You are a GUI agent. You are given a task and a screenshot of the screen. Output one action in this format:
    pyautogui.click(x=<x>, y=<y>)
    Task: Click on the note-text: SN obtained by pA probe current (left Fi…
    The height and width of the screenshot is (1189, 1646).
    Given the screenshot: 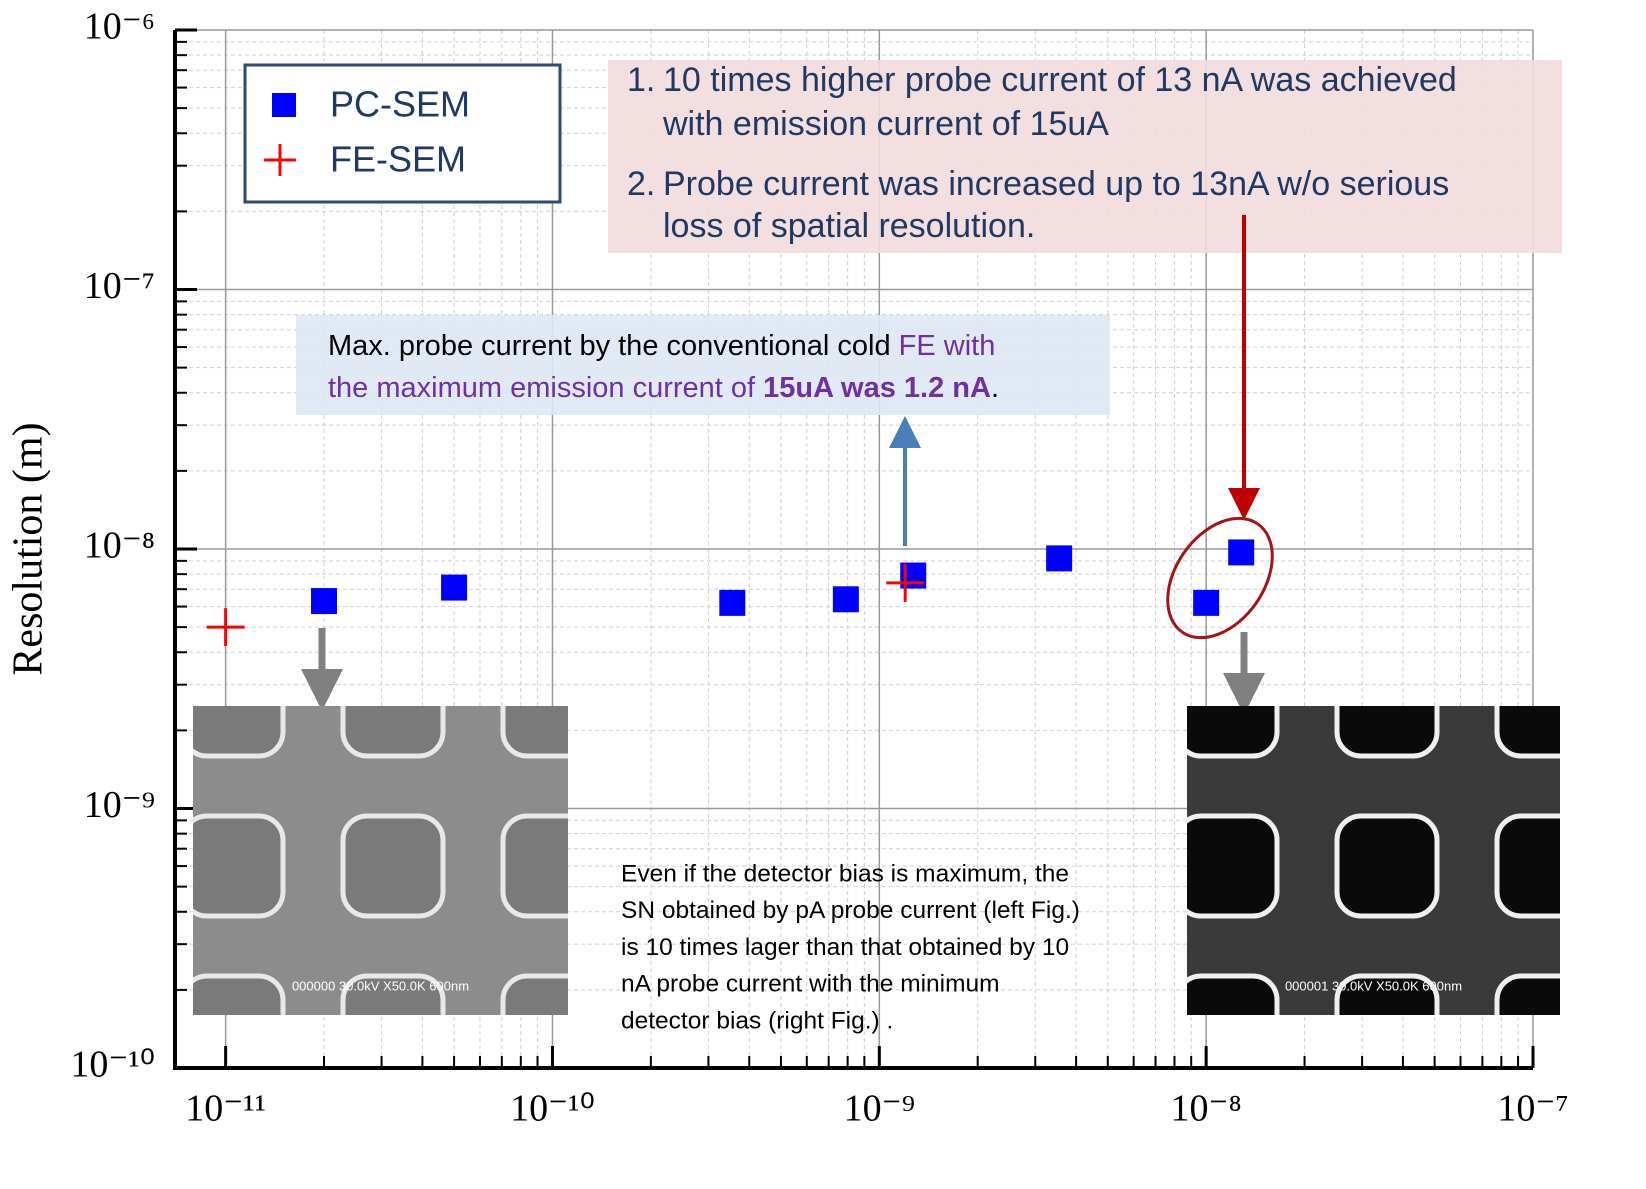 What is the action you would take?
    pyautogui.click(x=850, y=910)
    